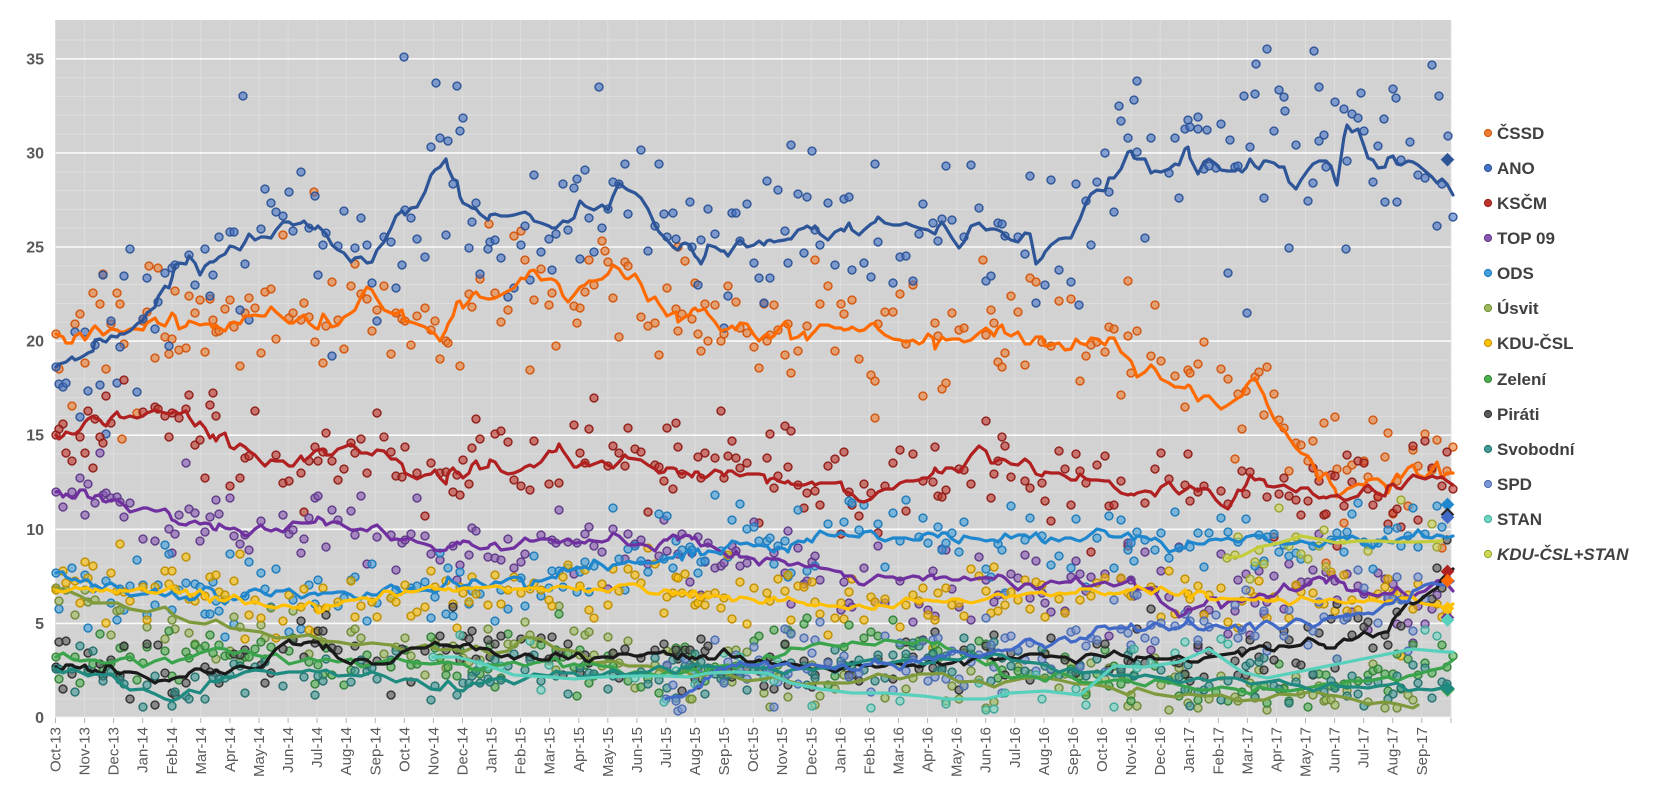  What do you see at coordinates (1563, 554) in the screenshot?
I see `svg-text: KDU-ČSL+STAN` at bounding box center [1563, 554].